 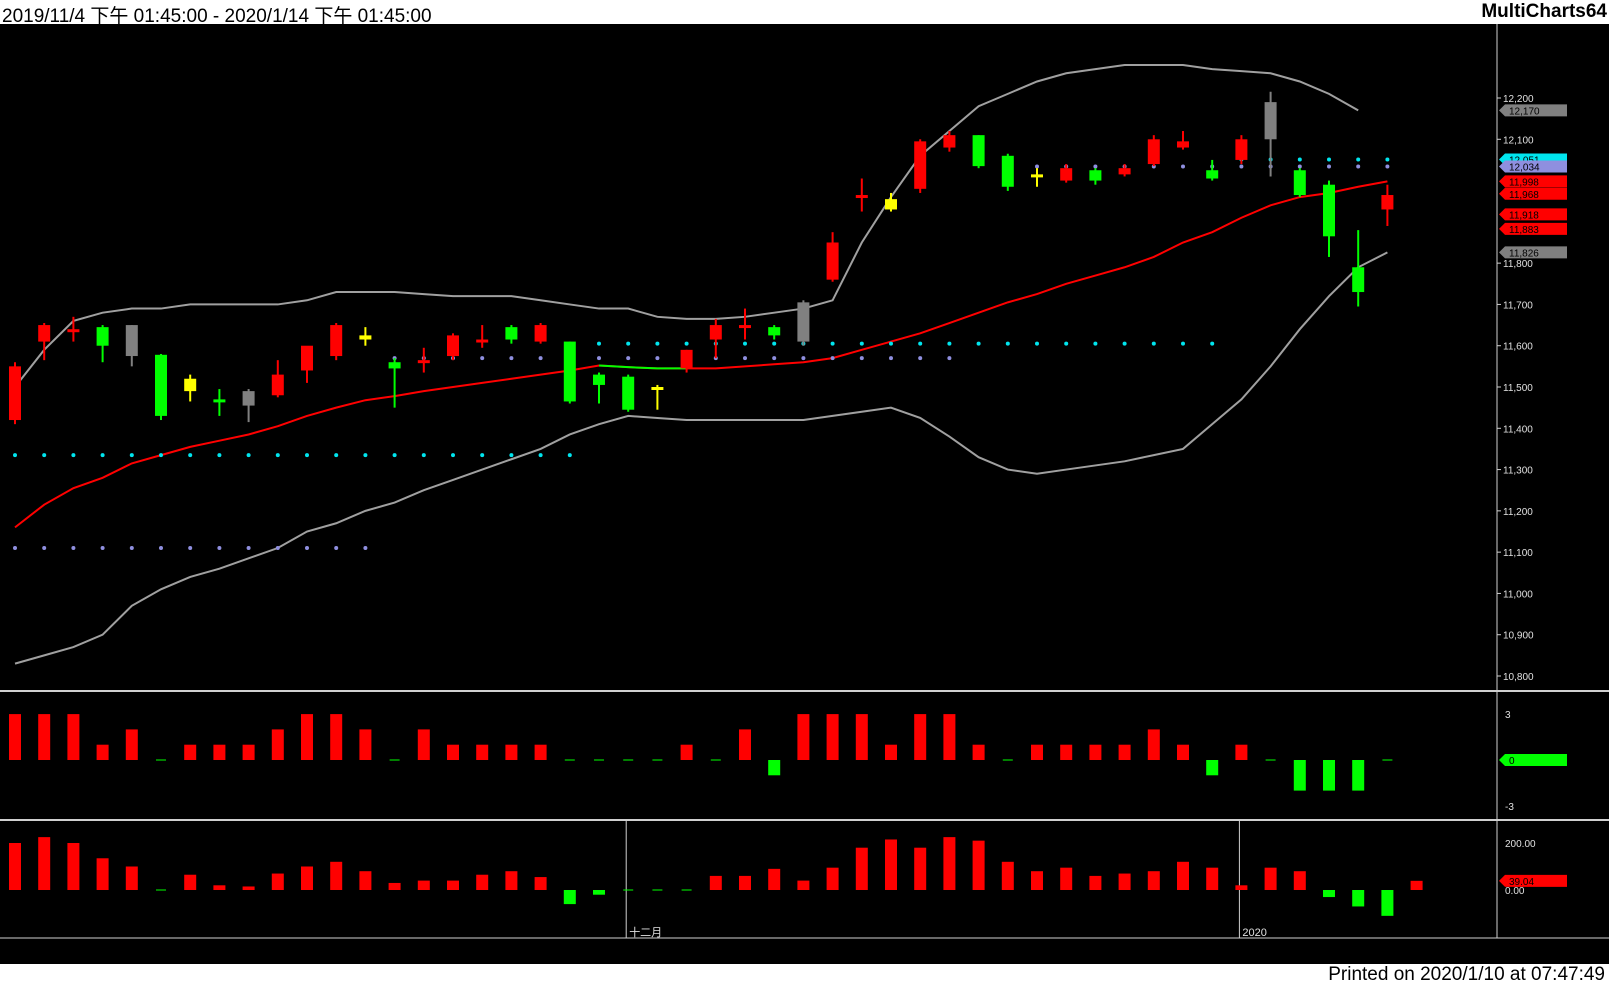 I want to click on value-tag-label: 11,998, so click(x=1524, y=182).